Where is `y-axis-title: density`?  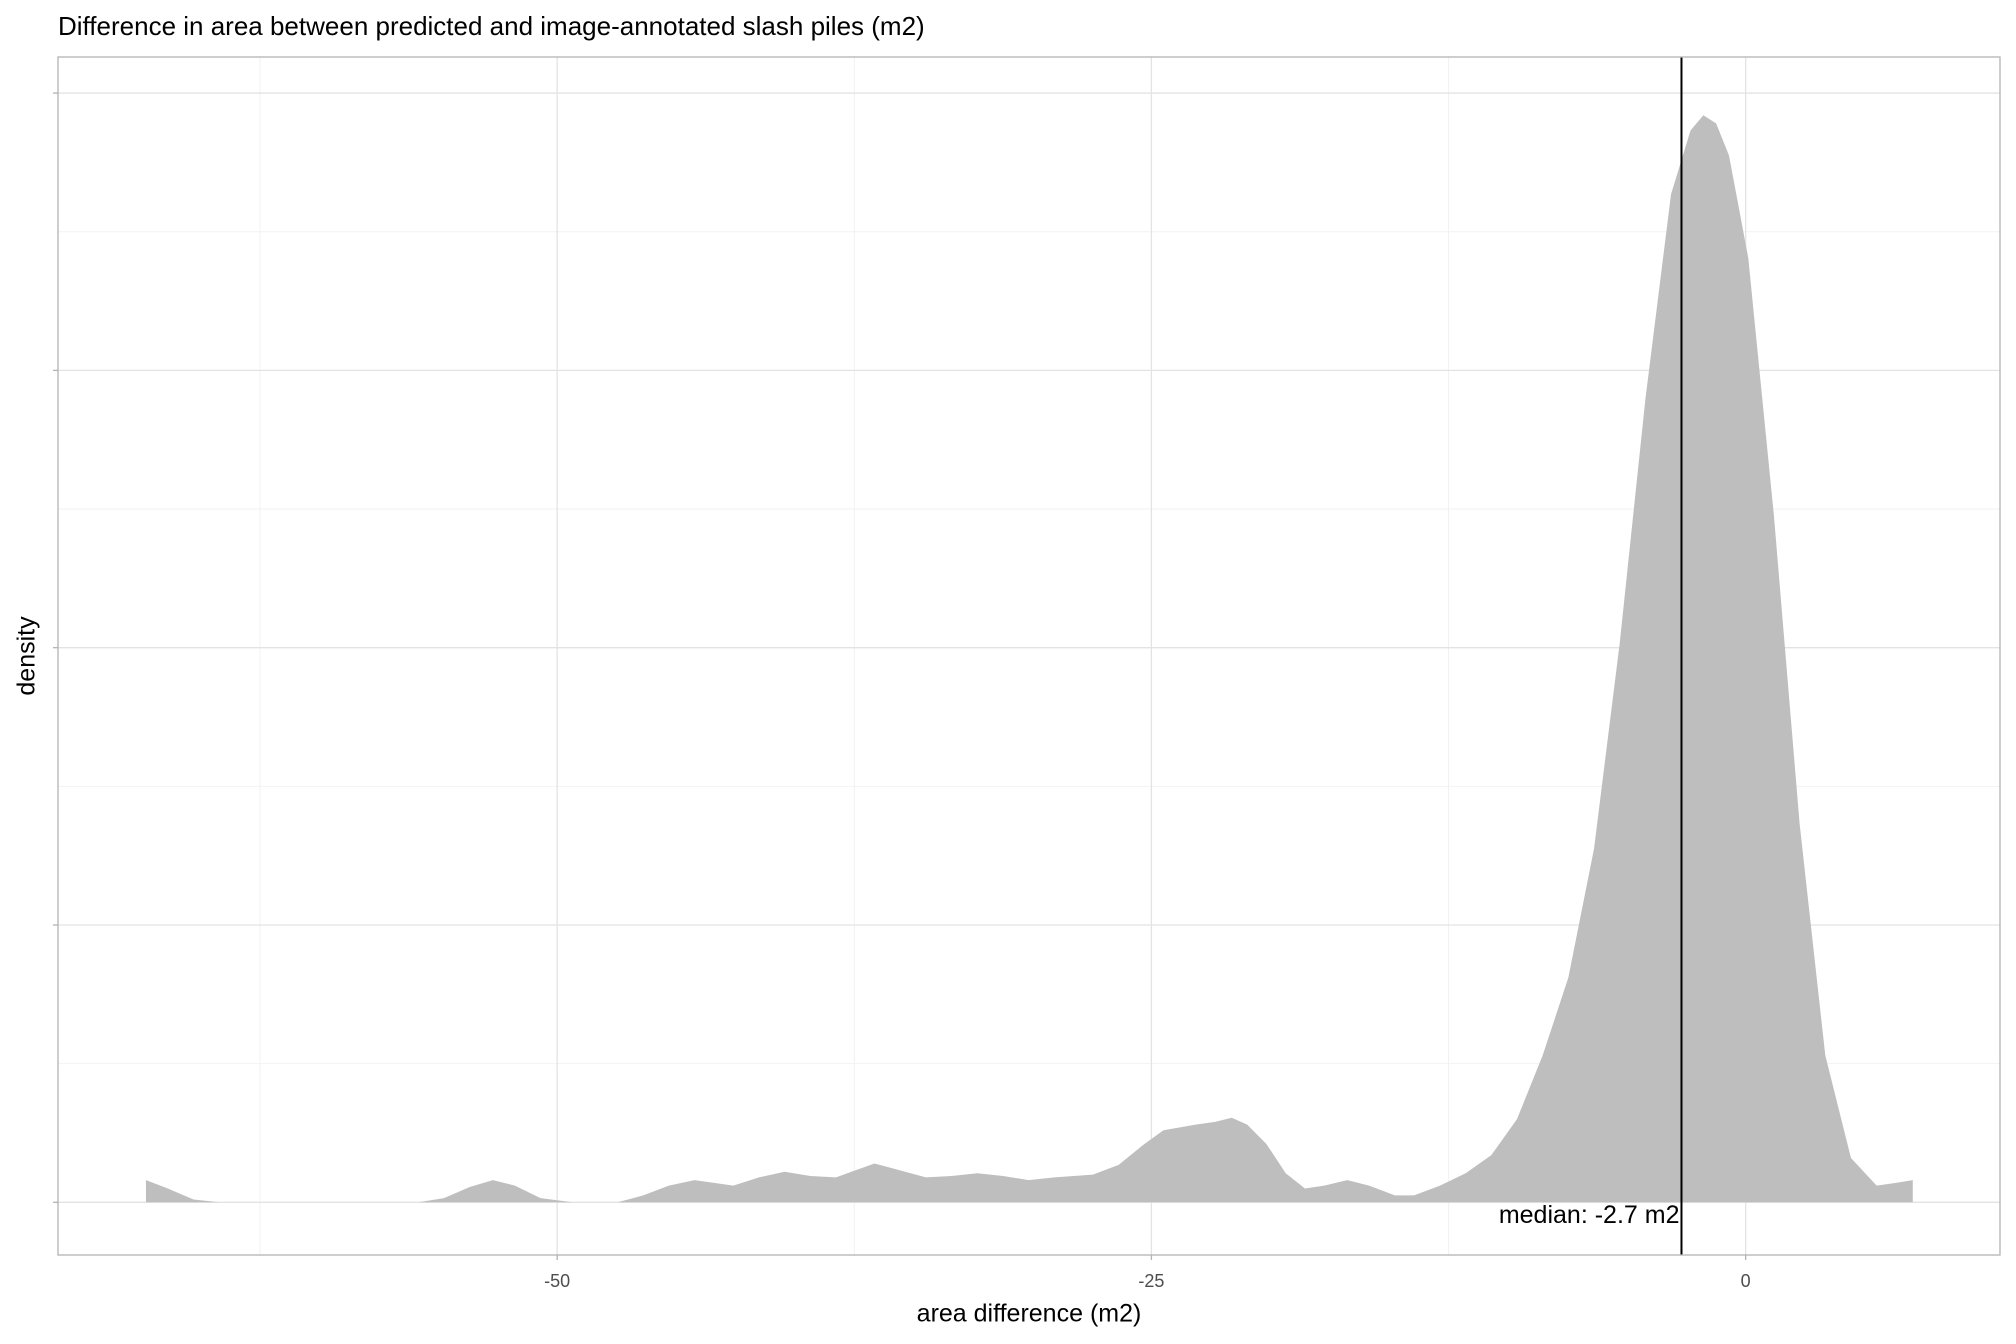
y-axis-title: density is located at coordinates (27, 656).